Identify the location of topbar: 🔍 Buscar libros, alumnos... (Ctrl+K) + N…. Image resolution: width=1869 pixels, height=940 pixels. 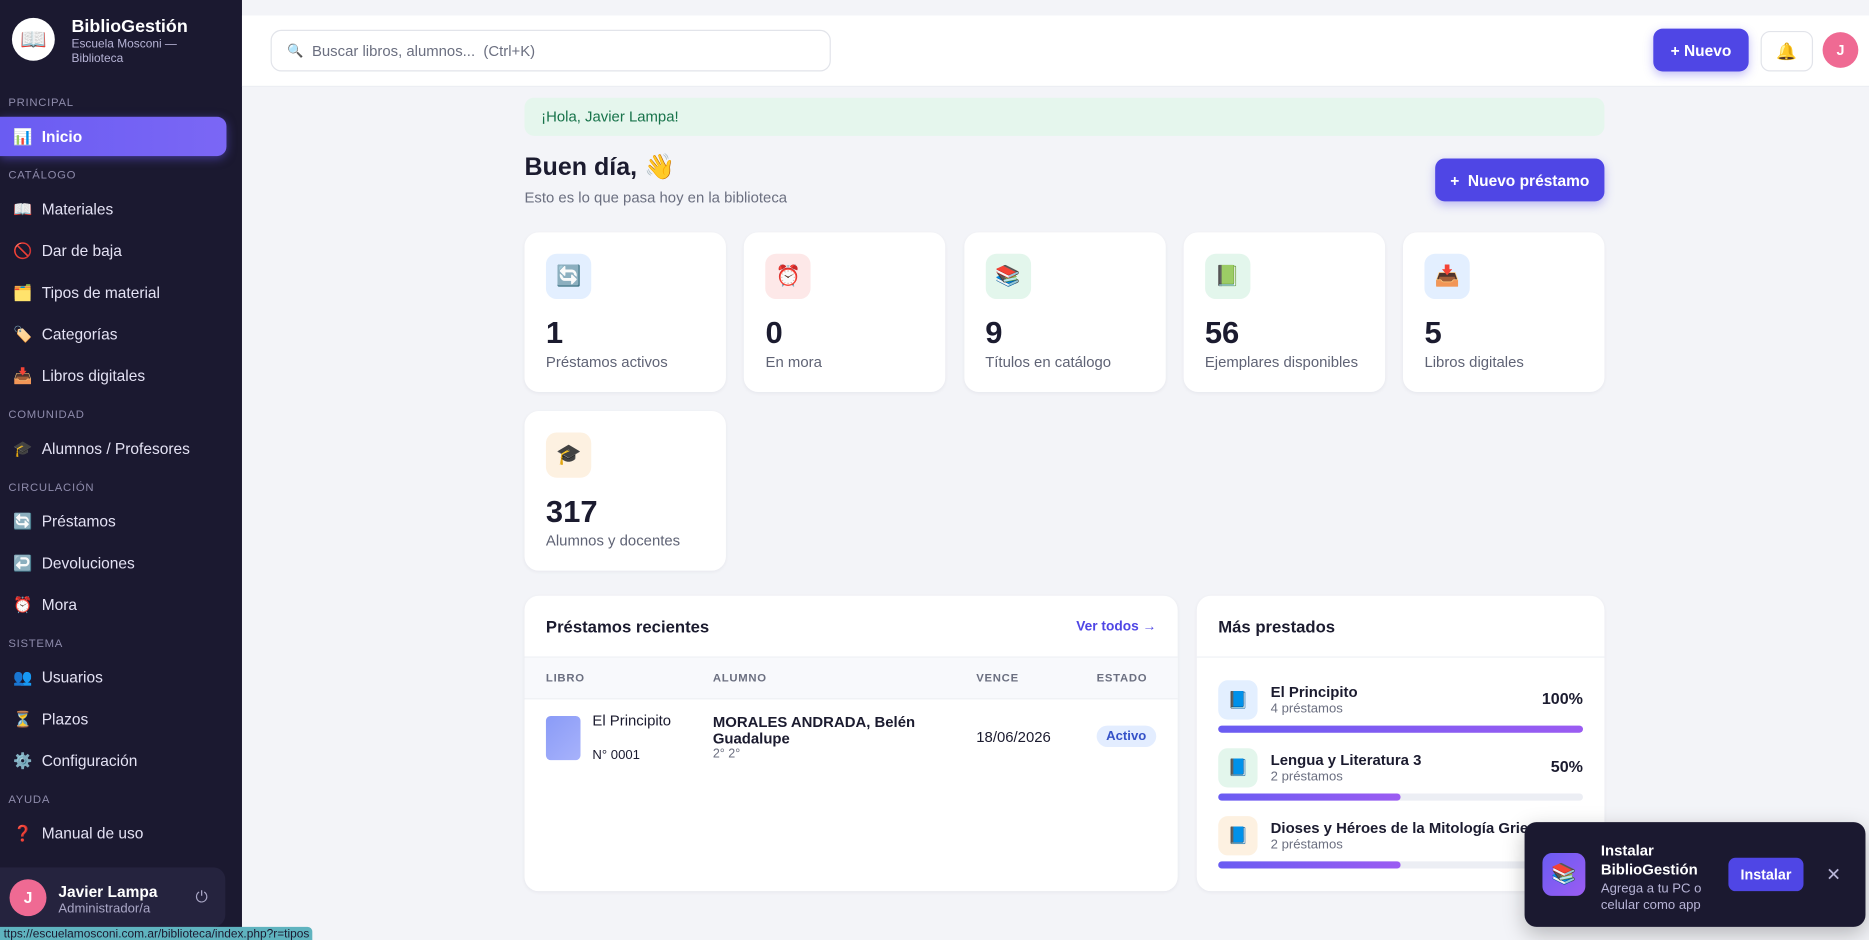
(1055, 51).